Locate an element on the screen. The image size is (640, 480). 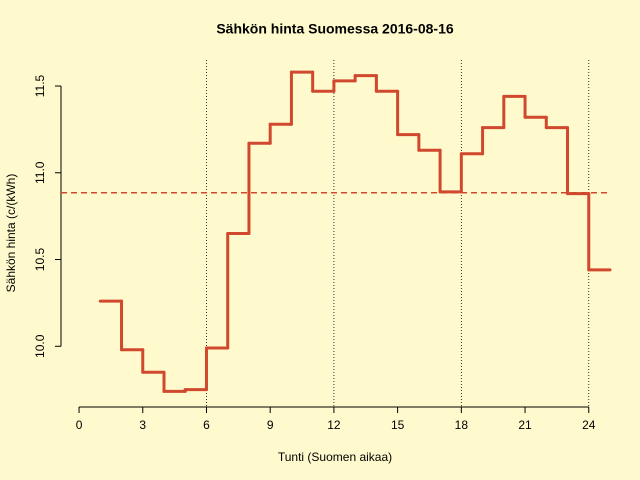
x-tick-label: 6 is located at coordinates (206, 425).